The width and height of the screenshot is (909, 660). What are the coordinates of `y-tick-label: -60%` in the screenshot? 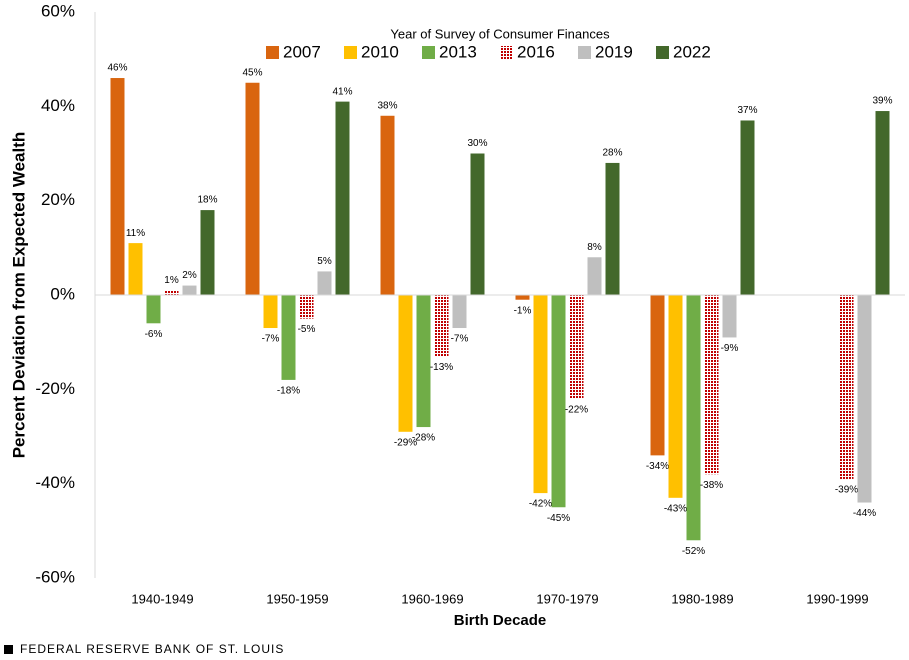 It's located at (55, 576).